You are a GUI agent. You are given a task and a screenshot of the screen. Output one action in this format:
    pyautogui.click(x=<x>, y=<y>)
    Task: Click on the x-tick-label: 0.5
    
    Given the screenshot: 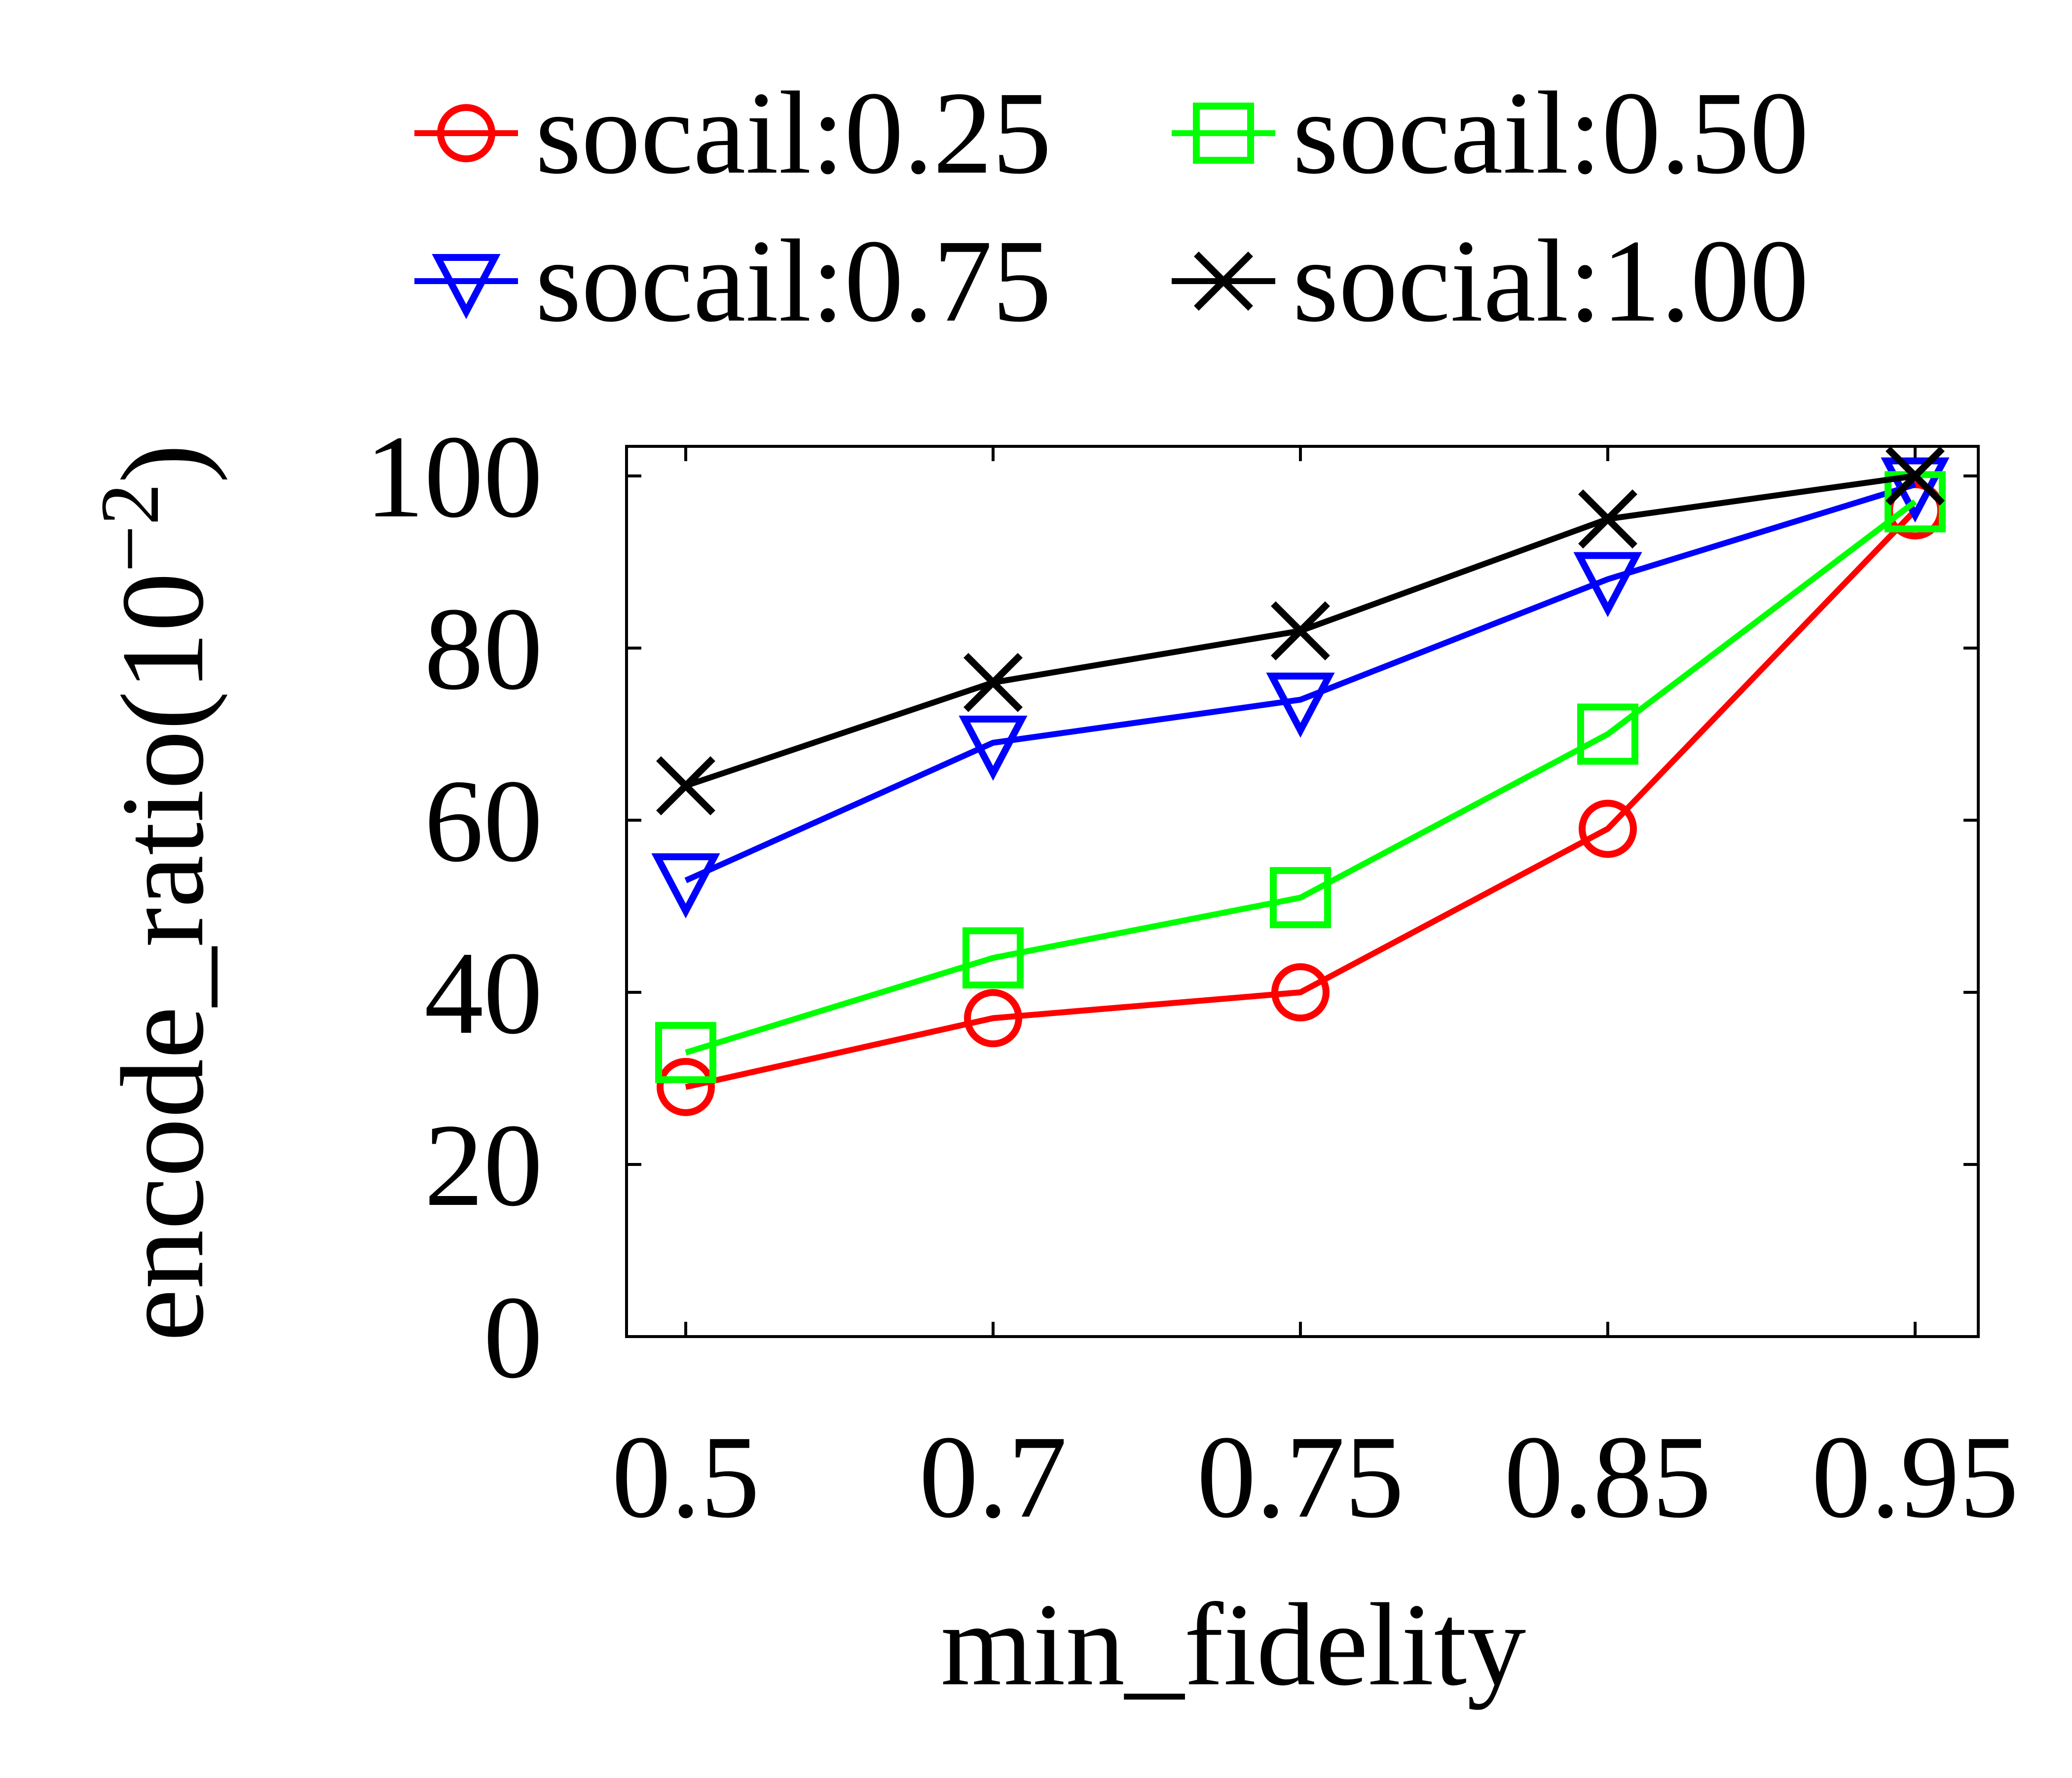 What is the action you would take?
    pyautogui.click(x=686, y=1476)
    